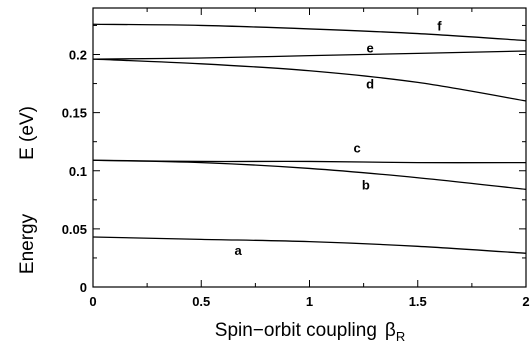 The width and height of the screenshot is (531, 349). Describe the element at coordinates (370, 48) in the screenshot. I see `series-label-e: e` at that location.